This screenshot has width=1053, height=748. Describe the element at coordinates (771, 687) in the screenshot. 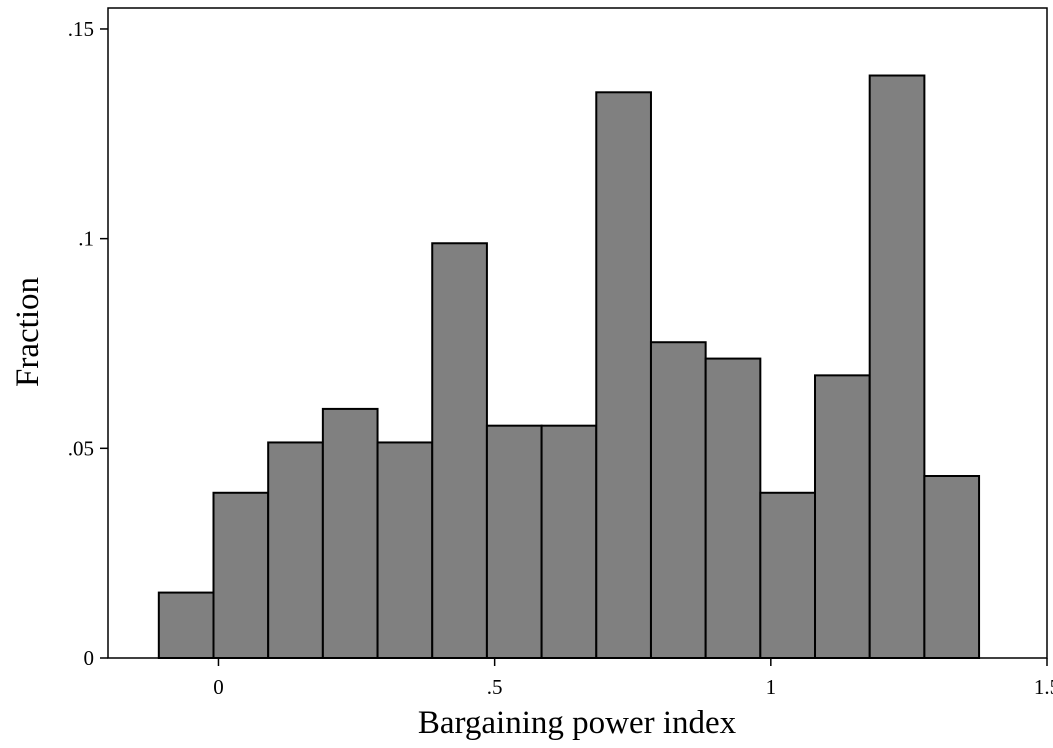

I see `x-tick-label: 1` at that location.